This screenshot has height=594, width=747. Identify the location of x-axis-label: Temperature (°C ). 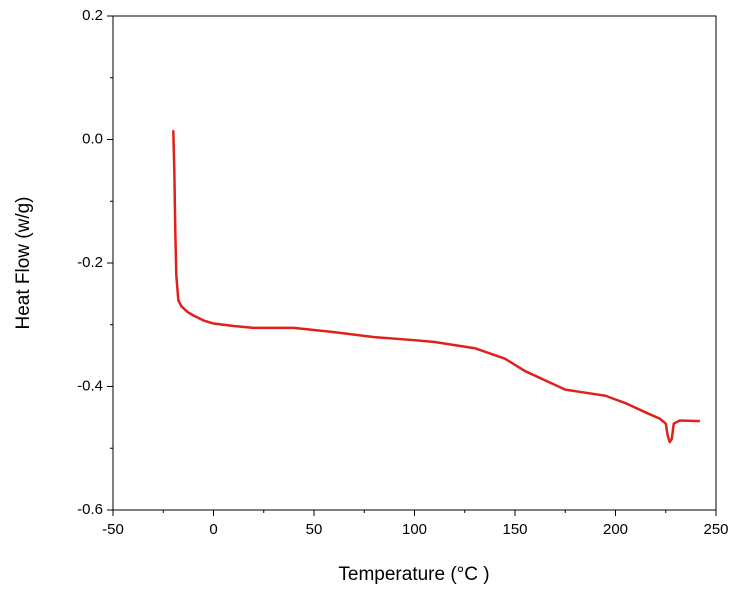
(413, 574).